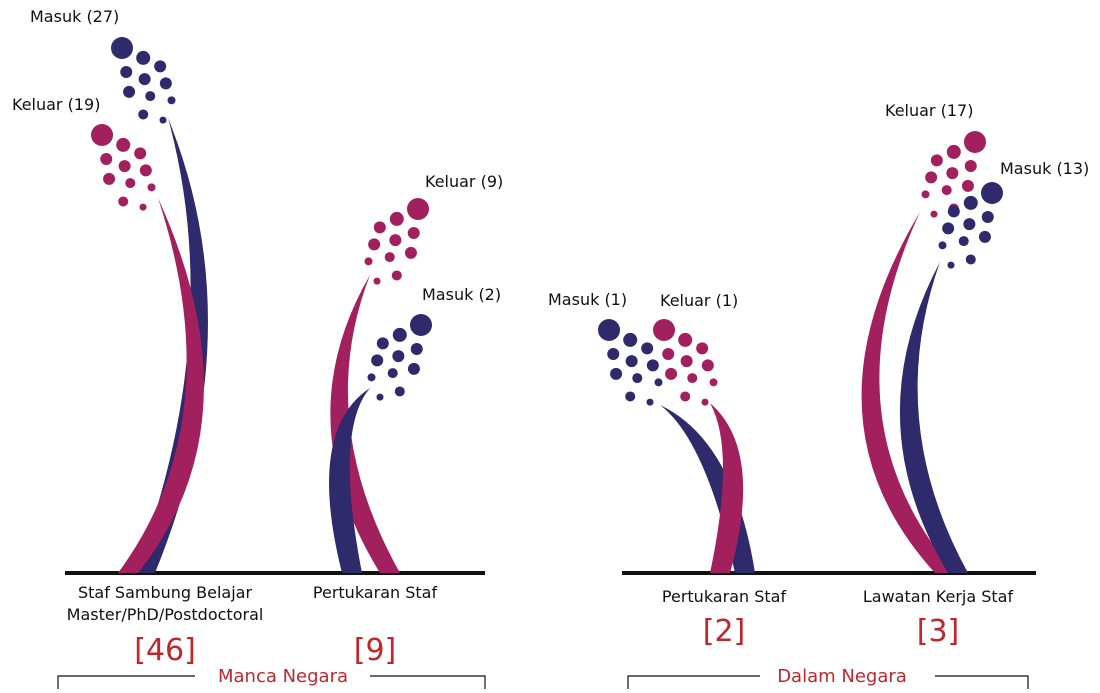  Describe the element at coordinates (375, 650) in the screenshot. I see `item-total: [9]` at that location.